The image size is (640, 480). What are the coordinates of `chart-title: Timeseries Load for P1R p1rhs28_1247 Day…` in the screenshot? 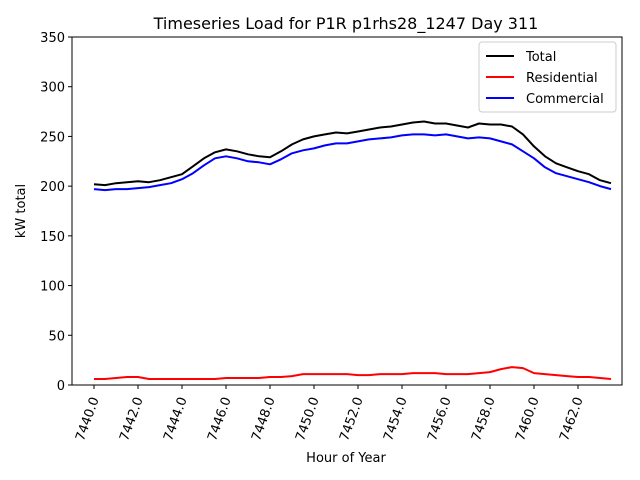 It's located at (346, 24).